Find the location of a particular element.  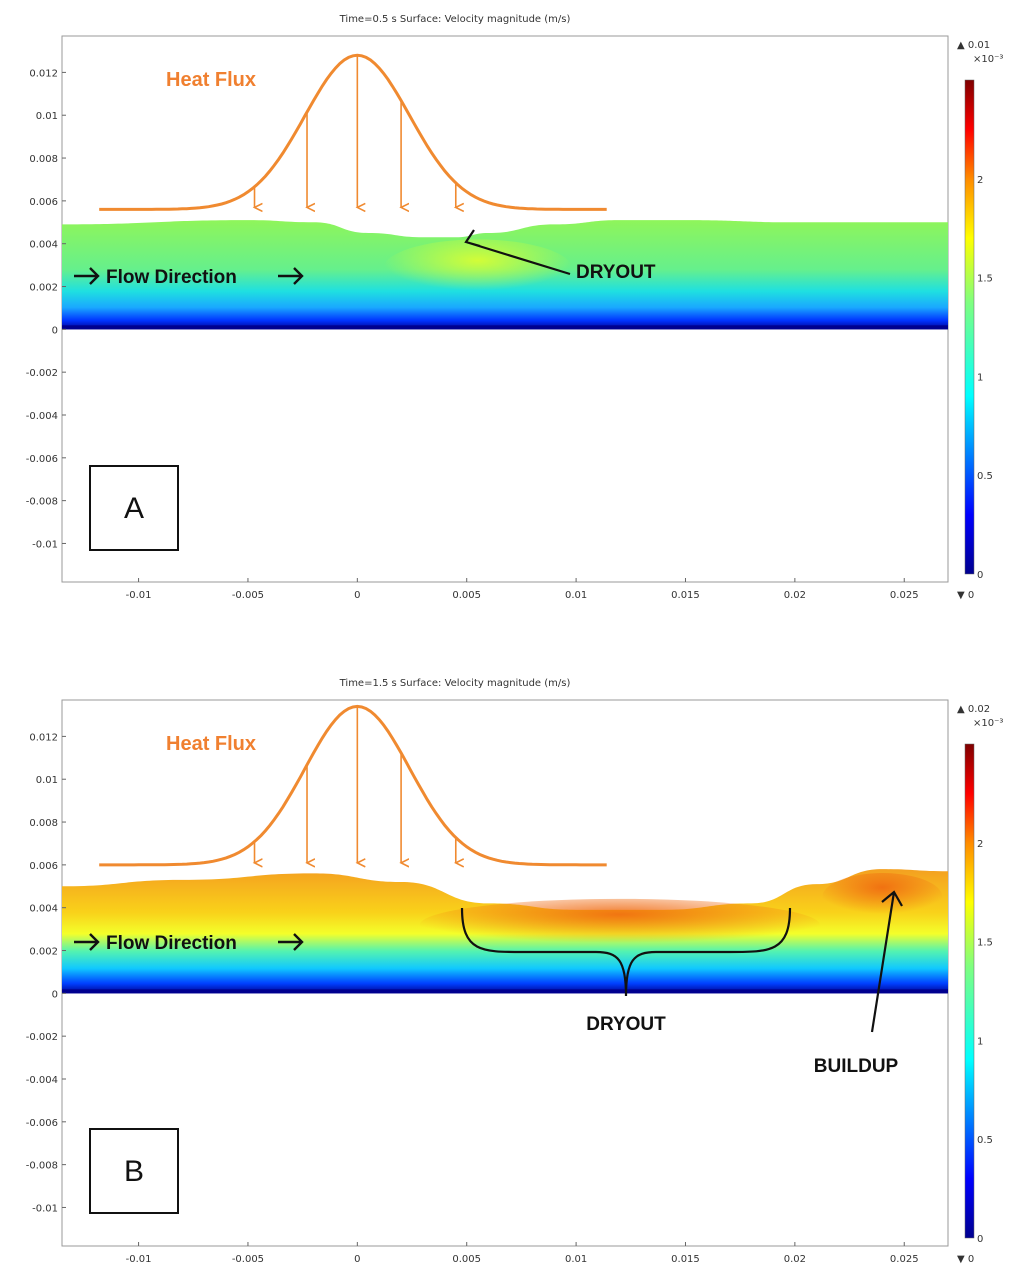

panel-label: B is located at coordinates (134, 1171).